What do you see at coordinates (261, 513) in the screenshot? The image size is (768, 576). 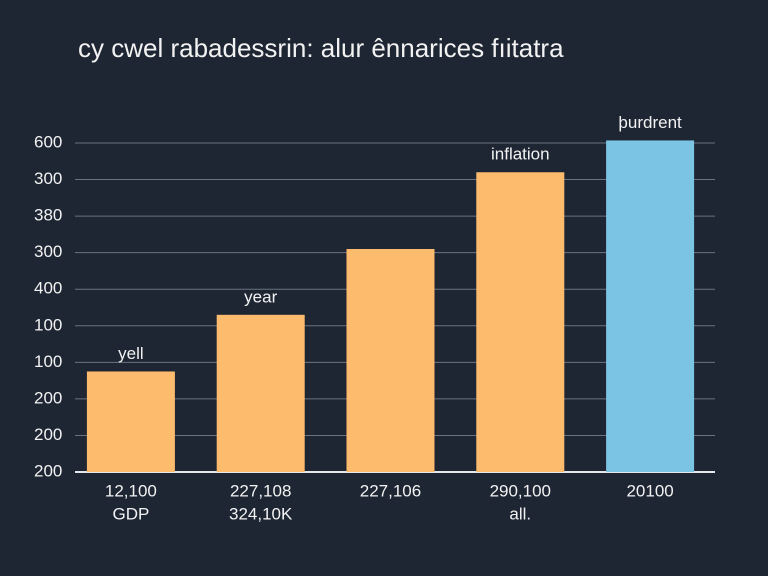 I see `x-tick-label: 324,10K` at bounding box center [261, 513].